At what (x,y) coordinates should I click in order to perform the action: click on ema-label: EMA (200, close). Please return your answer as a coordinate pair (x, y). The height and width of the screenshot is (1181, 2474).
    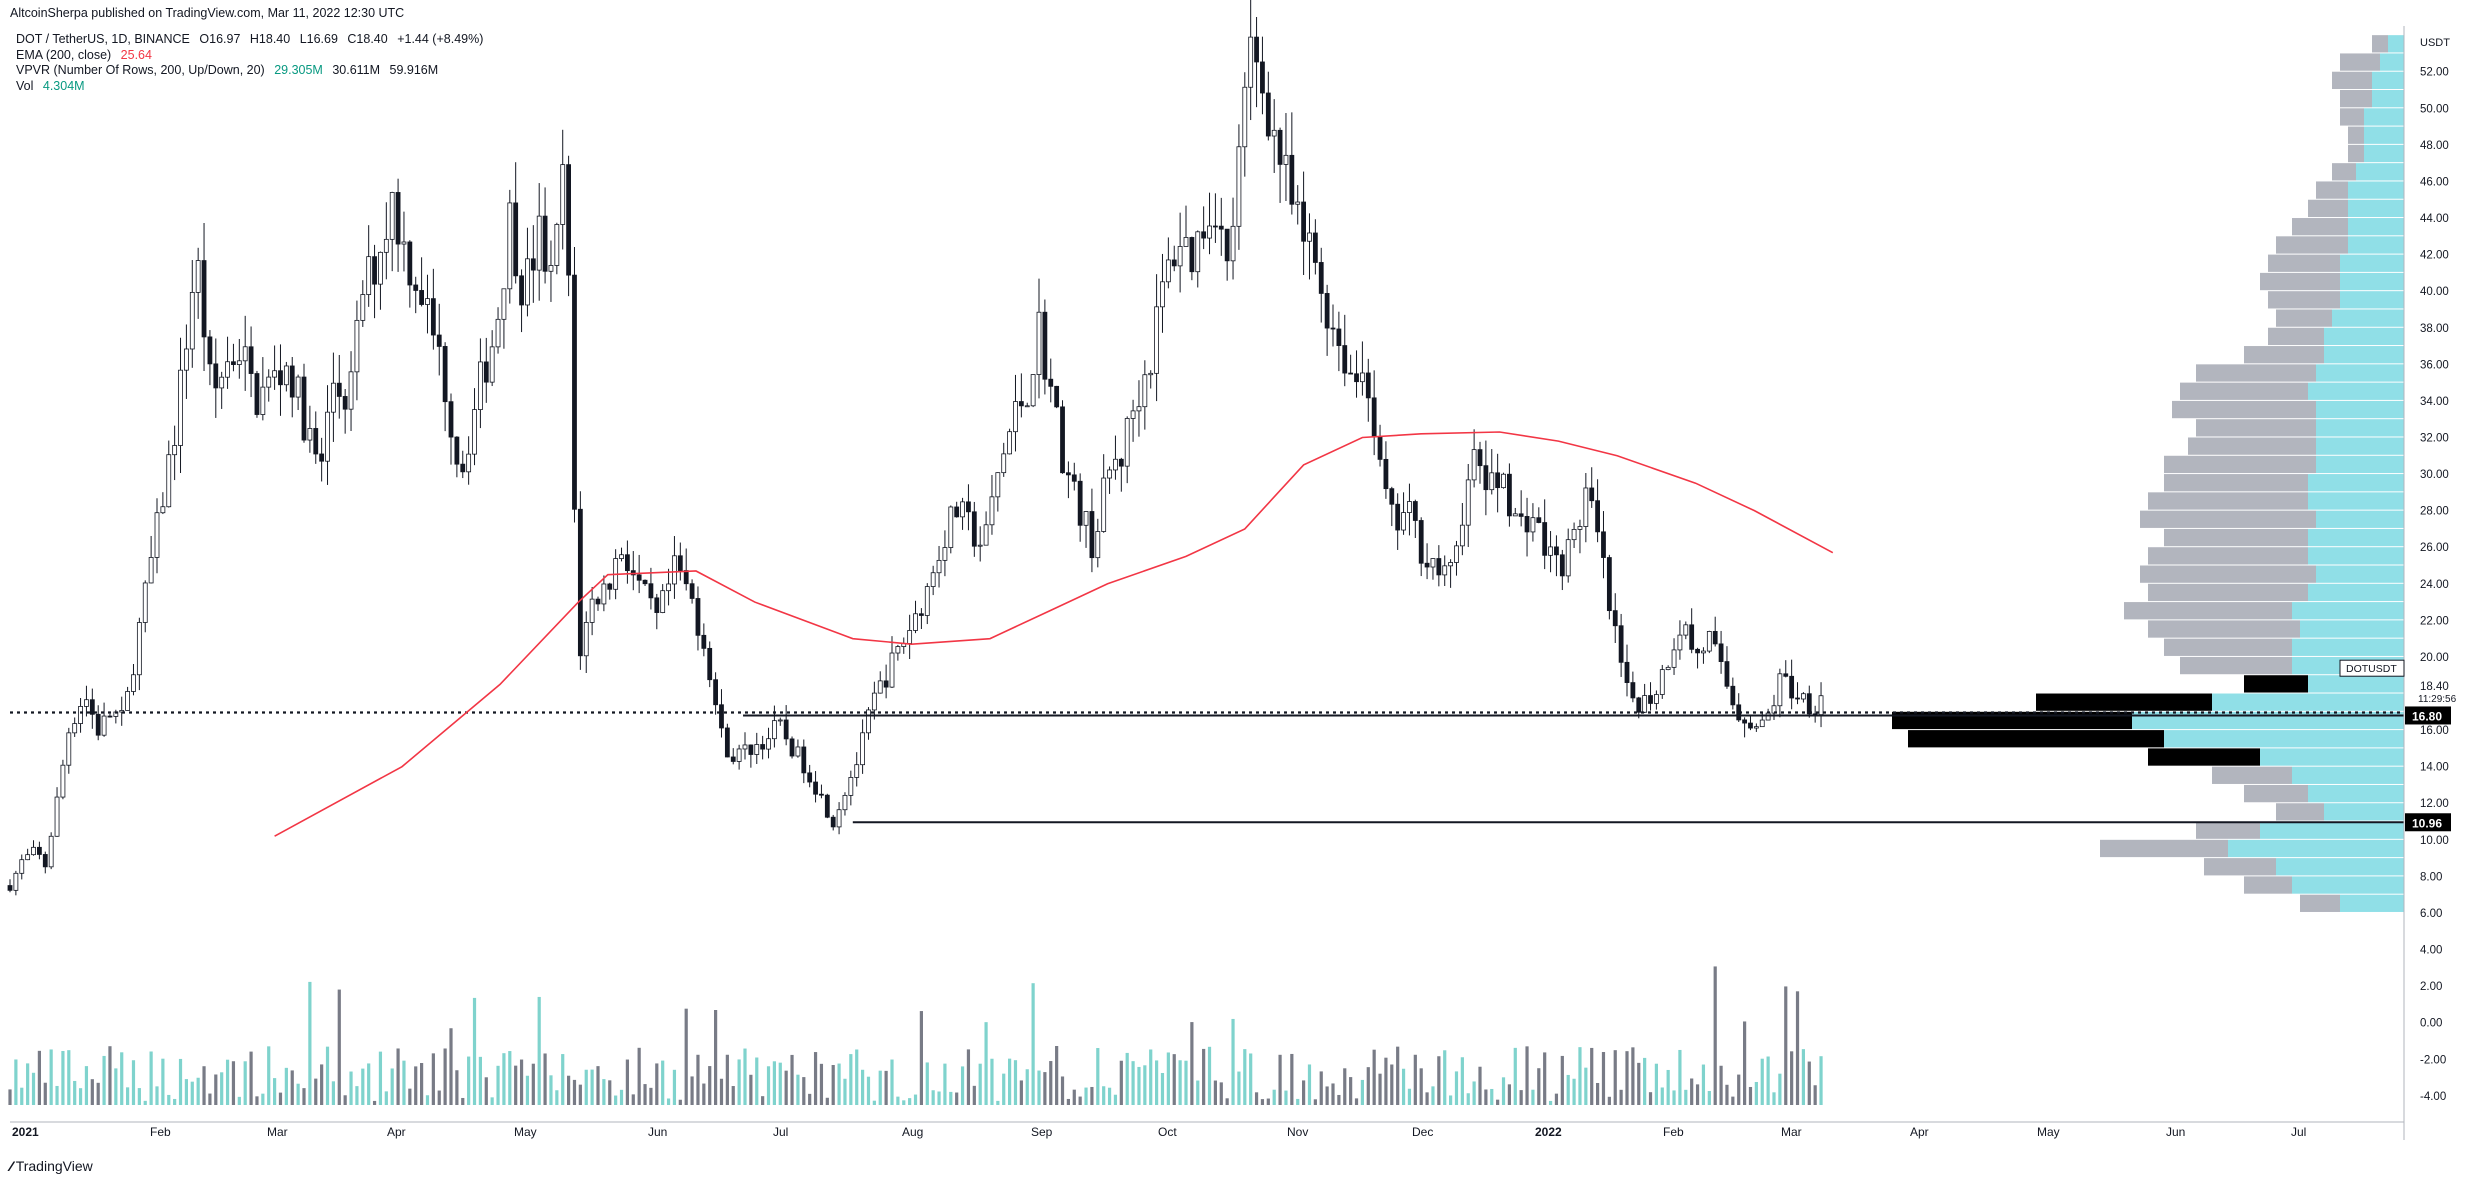
    Looking at the image, I should click on (64, 55).